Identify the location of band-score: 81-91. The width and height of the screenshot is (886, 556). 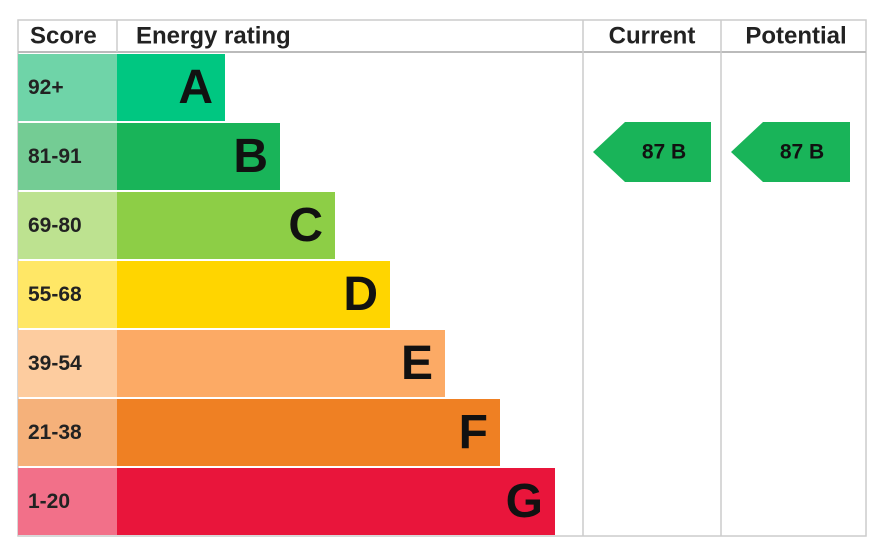
(55, 156).